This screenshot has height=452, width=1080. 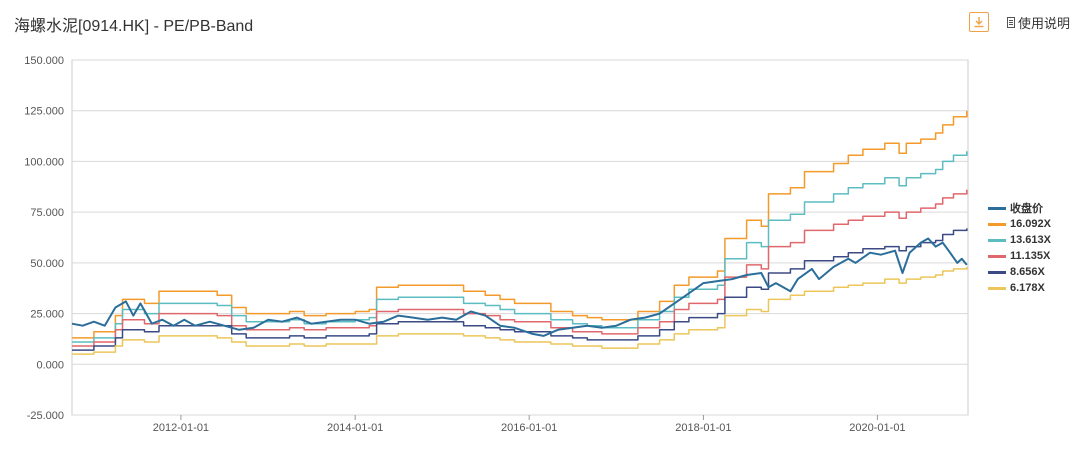 I want to click on y-tick-label: 100.000, so click(x=44, y=162).